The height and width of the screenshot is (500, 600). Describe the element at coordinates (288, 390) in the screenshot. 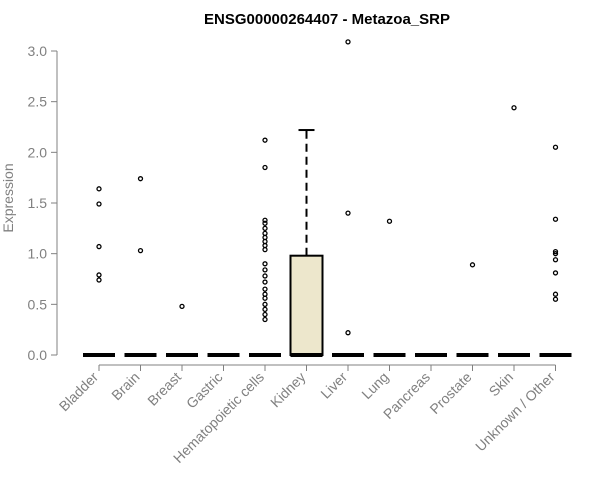

I see `x-tick-label: Kidney` at that location.